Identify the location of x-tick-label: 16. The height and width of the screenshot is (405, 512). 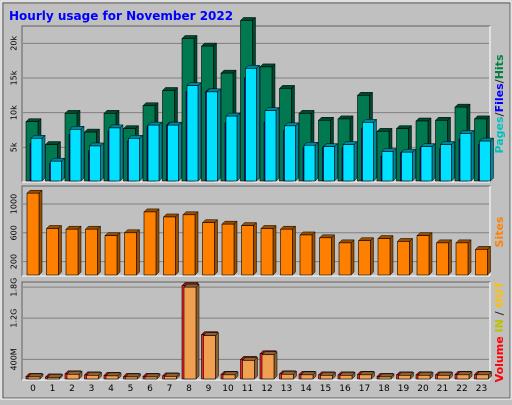
(345, 389).